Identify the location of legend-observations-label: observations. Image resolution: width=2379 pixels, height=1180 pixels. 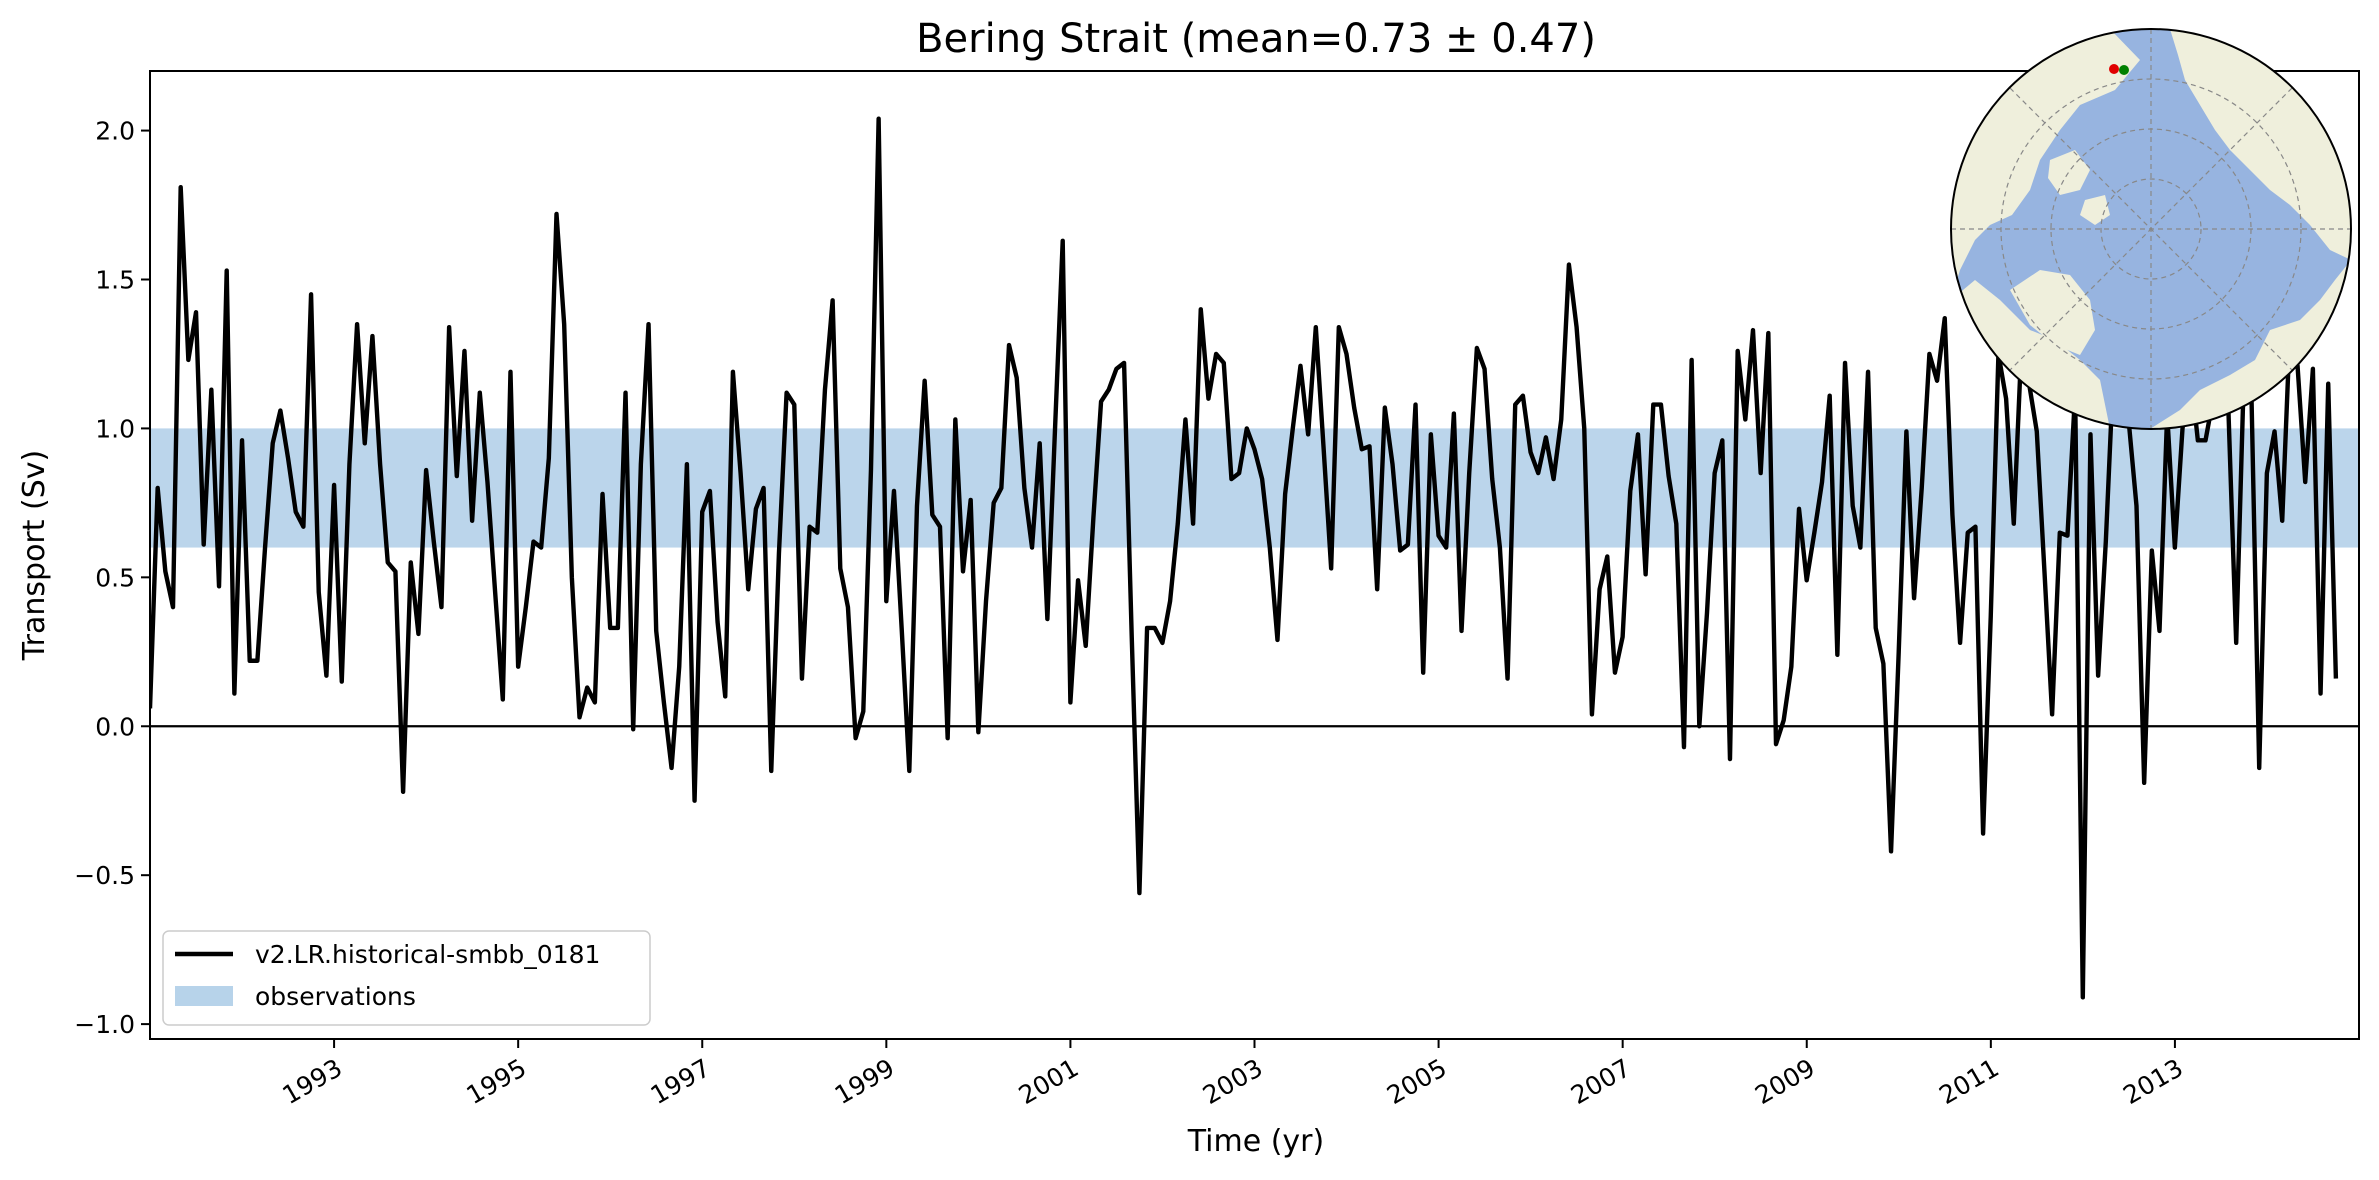
(335, 996).